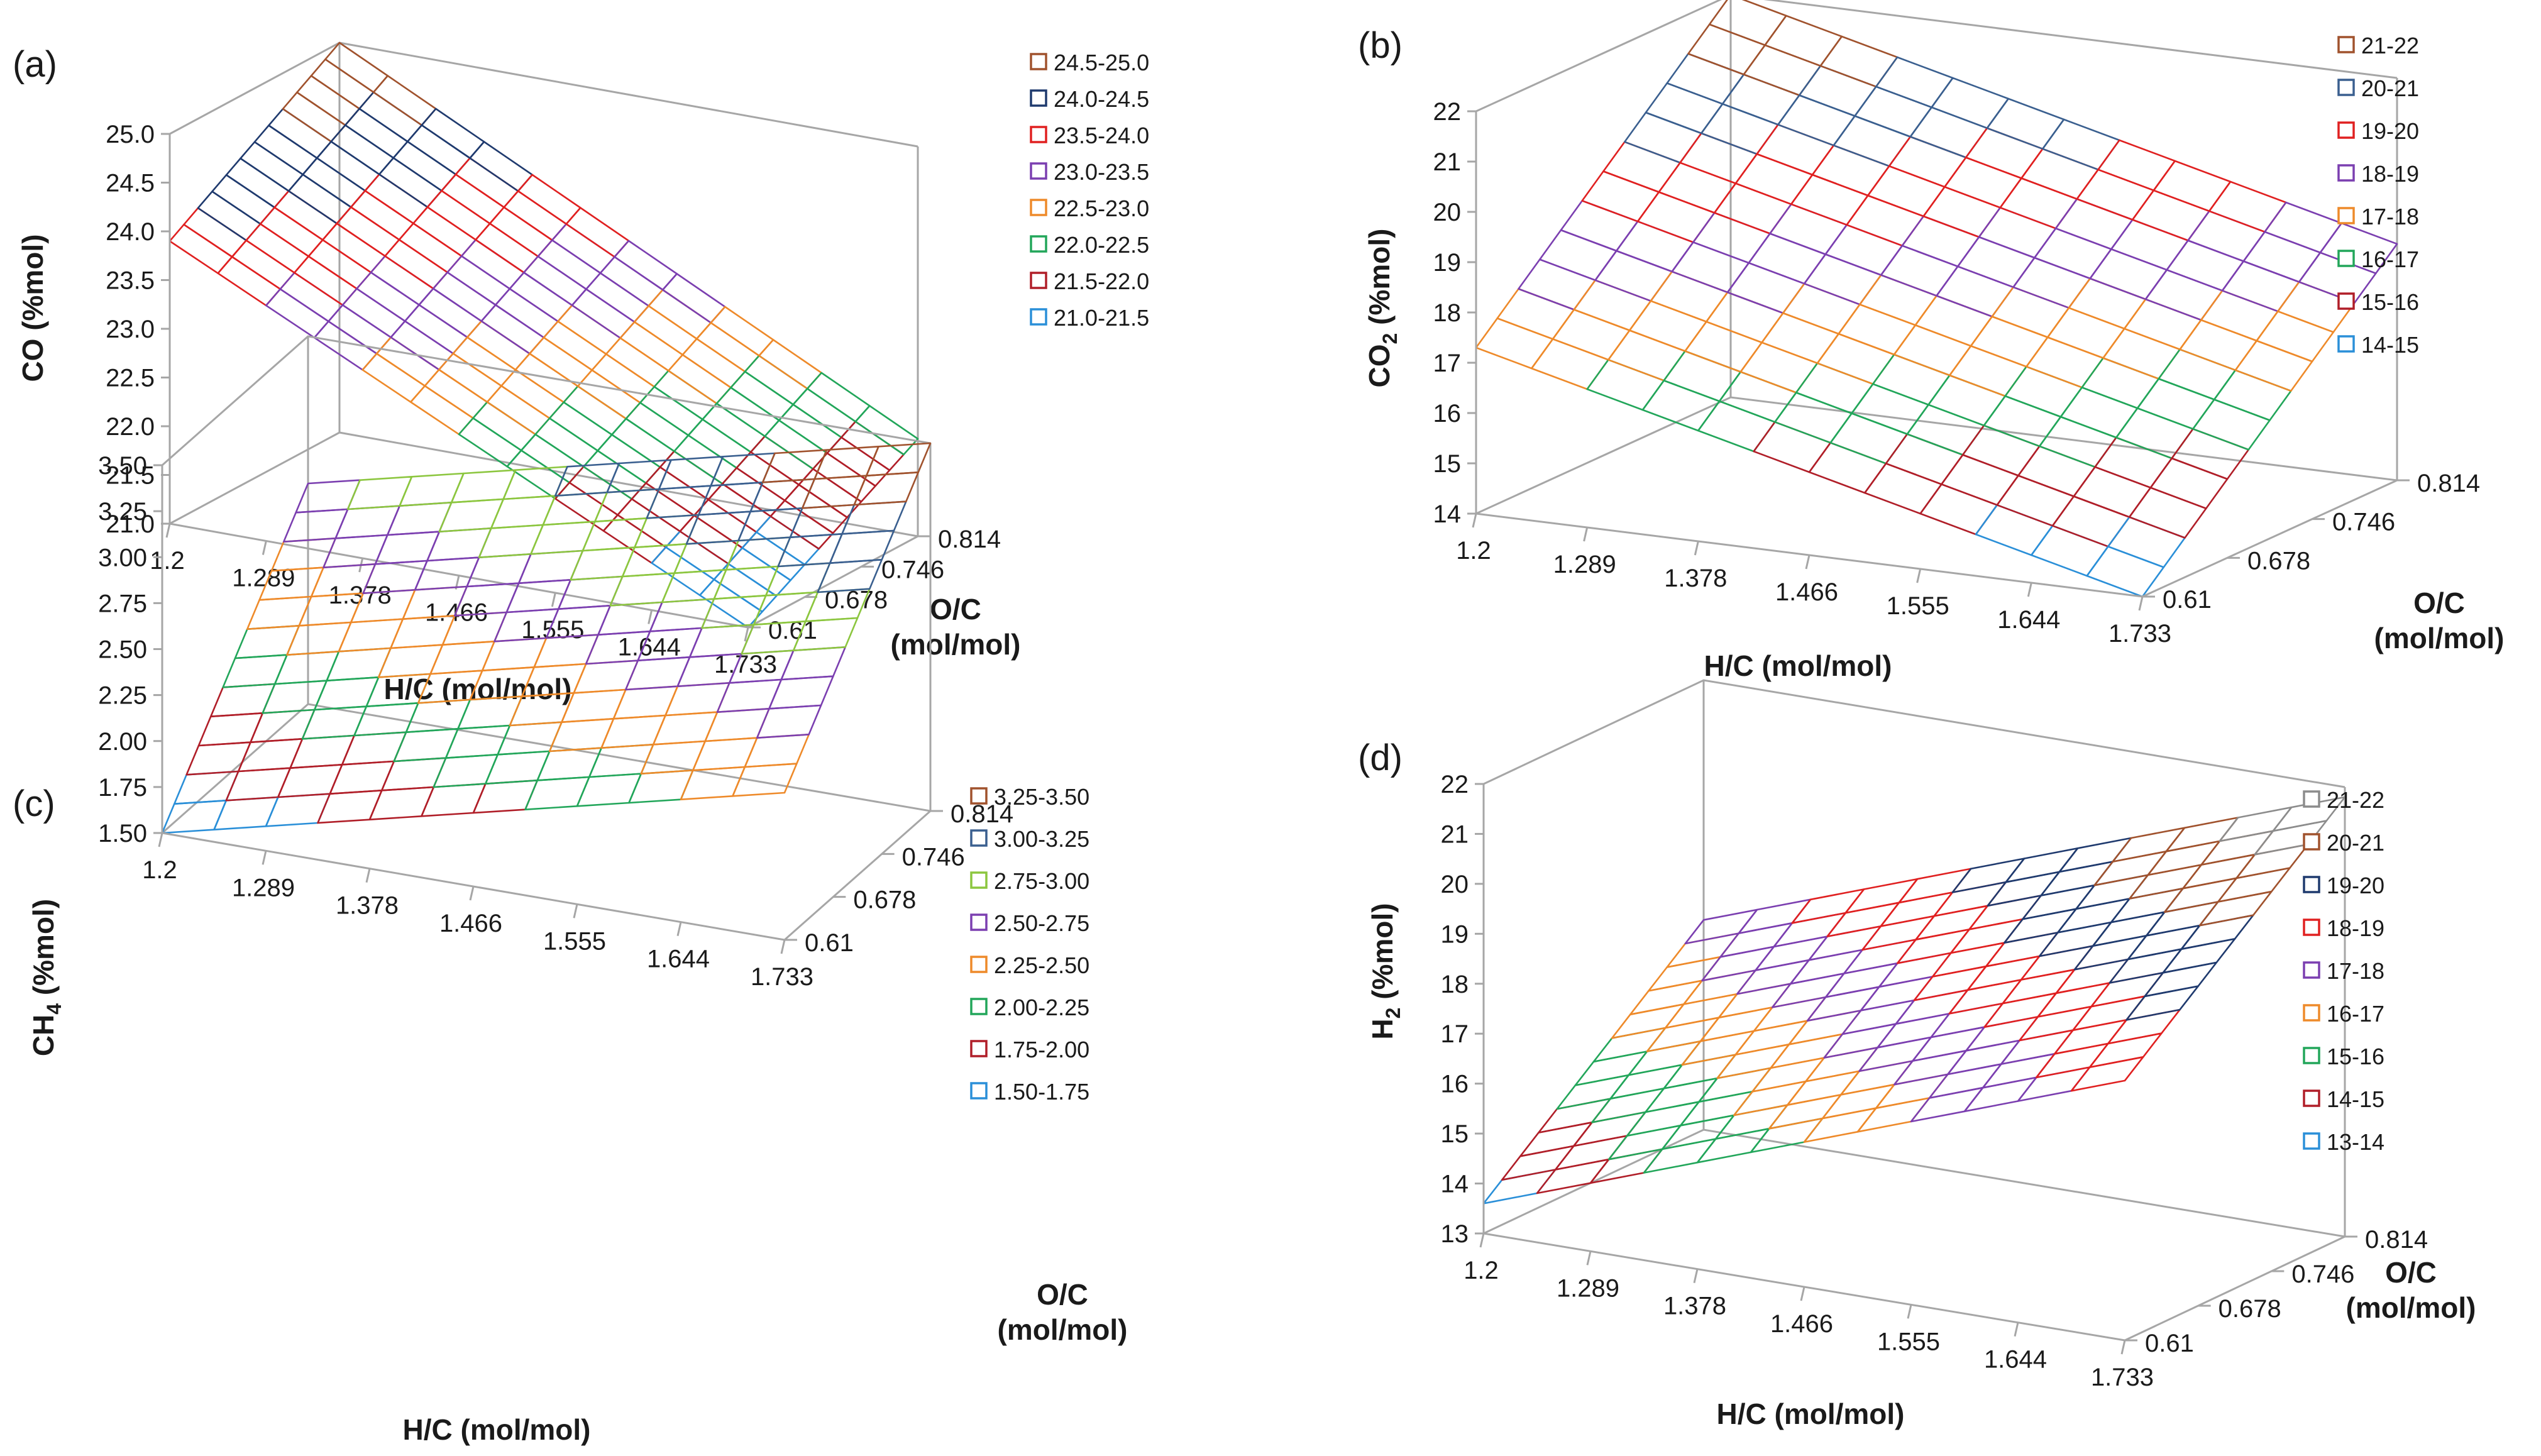  What do you see at coordinates (547, 768) in the screenshot?
I see `floor-back-edges` at bounding box center [547, 768].